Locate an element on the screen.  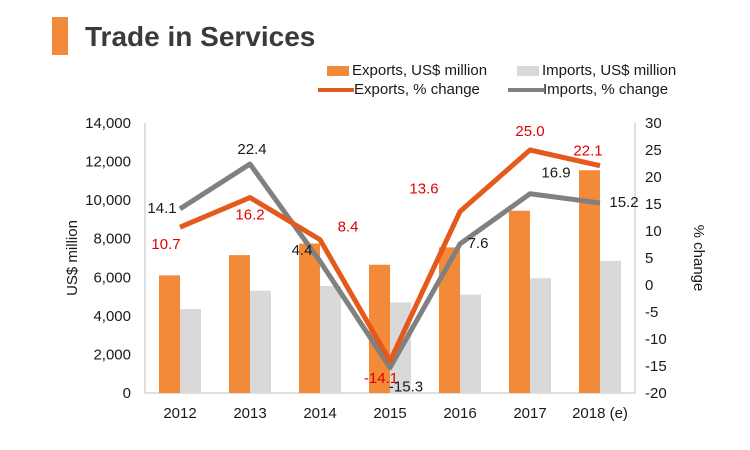
legend-label-imports-bar: Imports, US$ million is located at coordinates (609, 70).